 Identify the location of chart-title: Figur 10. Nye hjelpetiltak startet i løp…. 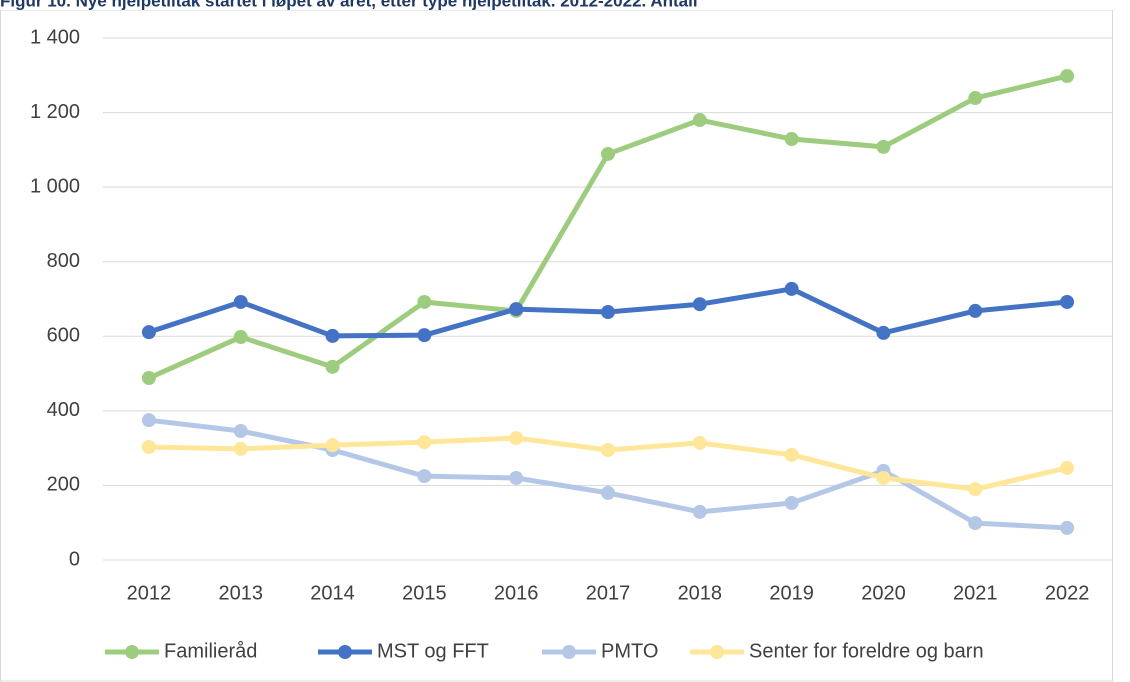
(349, 5).